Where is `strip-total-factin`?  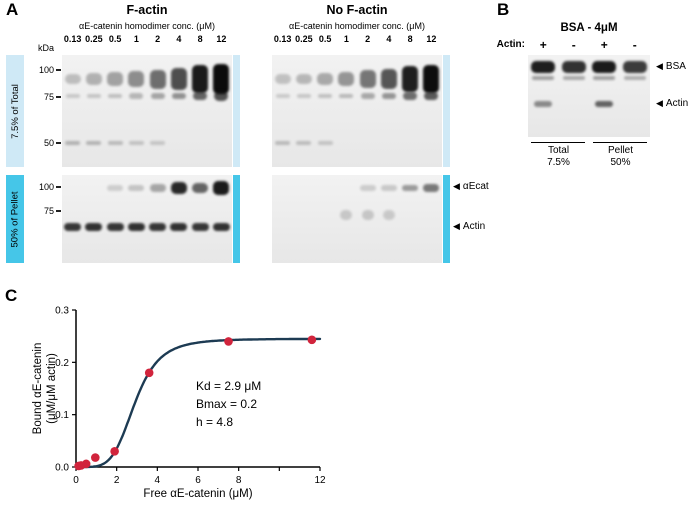
strip-total-factin is located at coordinates (236, 111).